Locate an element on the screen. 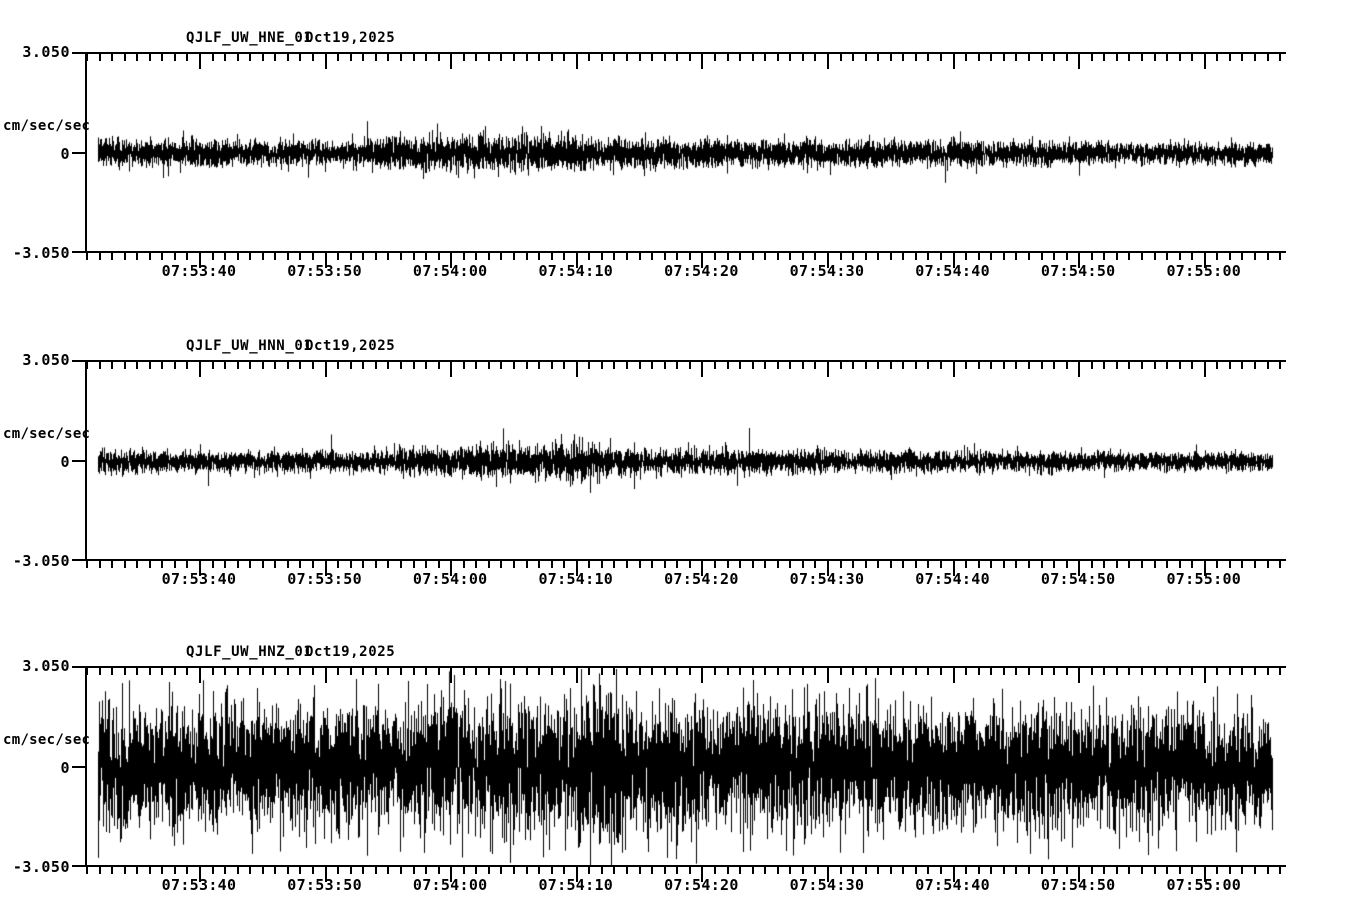 This screenshot has height=924, width=1358. y-tick-zero-hnn is located at coordinates (78, 461).